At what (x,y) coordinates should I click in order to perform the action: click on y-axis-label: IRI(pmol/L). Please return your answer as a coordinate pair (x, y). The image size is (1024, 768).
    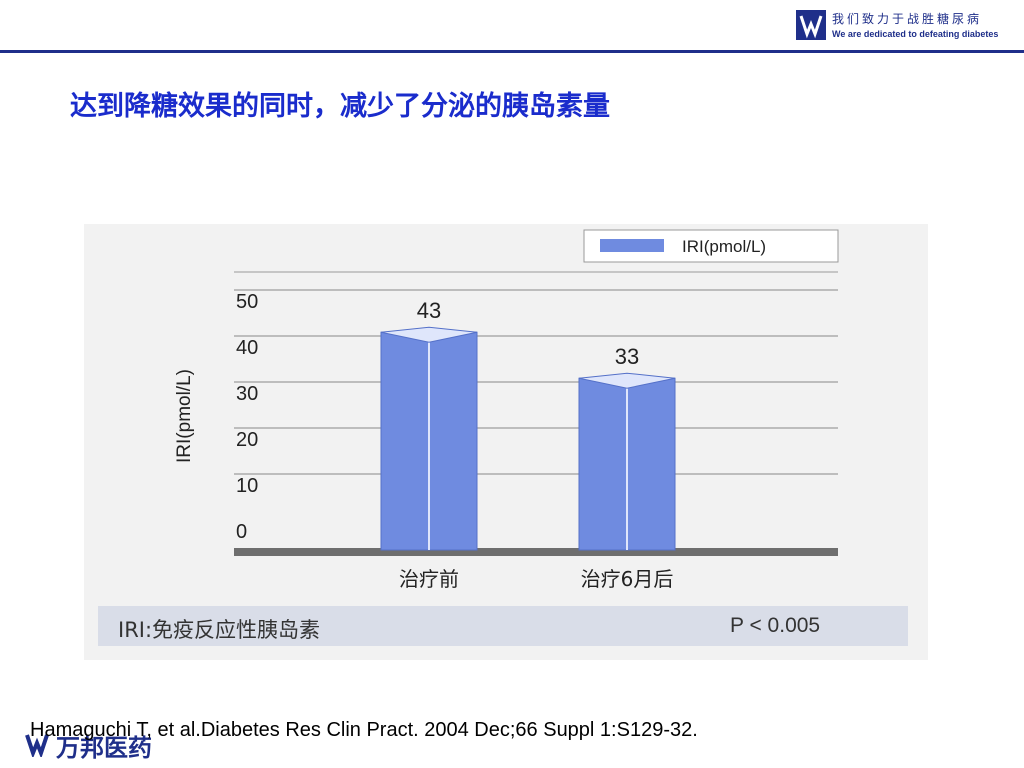
    Looking at the image, I should click on (184, 416).